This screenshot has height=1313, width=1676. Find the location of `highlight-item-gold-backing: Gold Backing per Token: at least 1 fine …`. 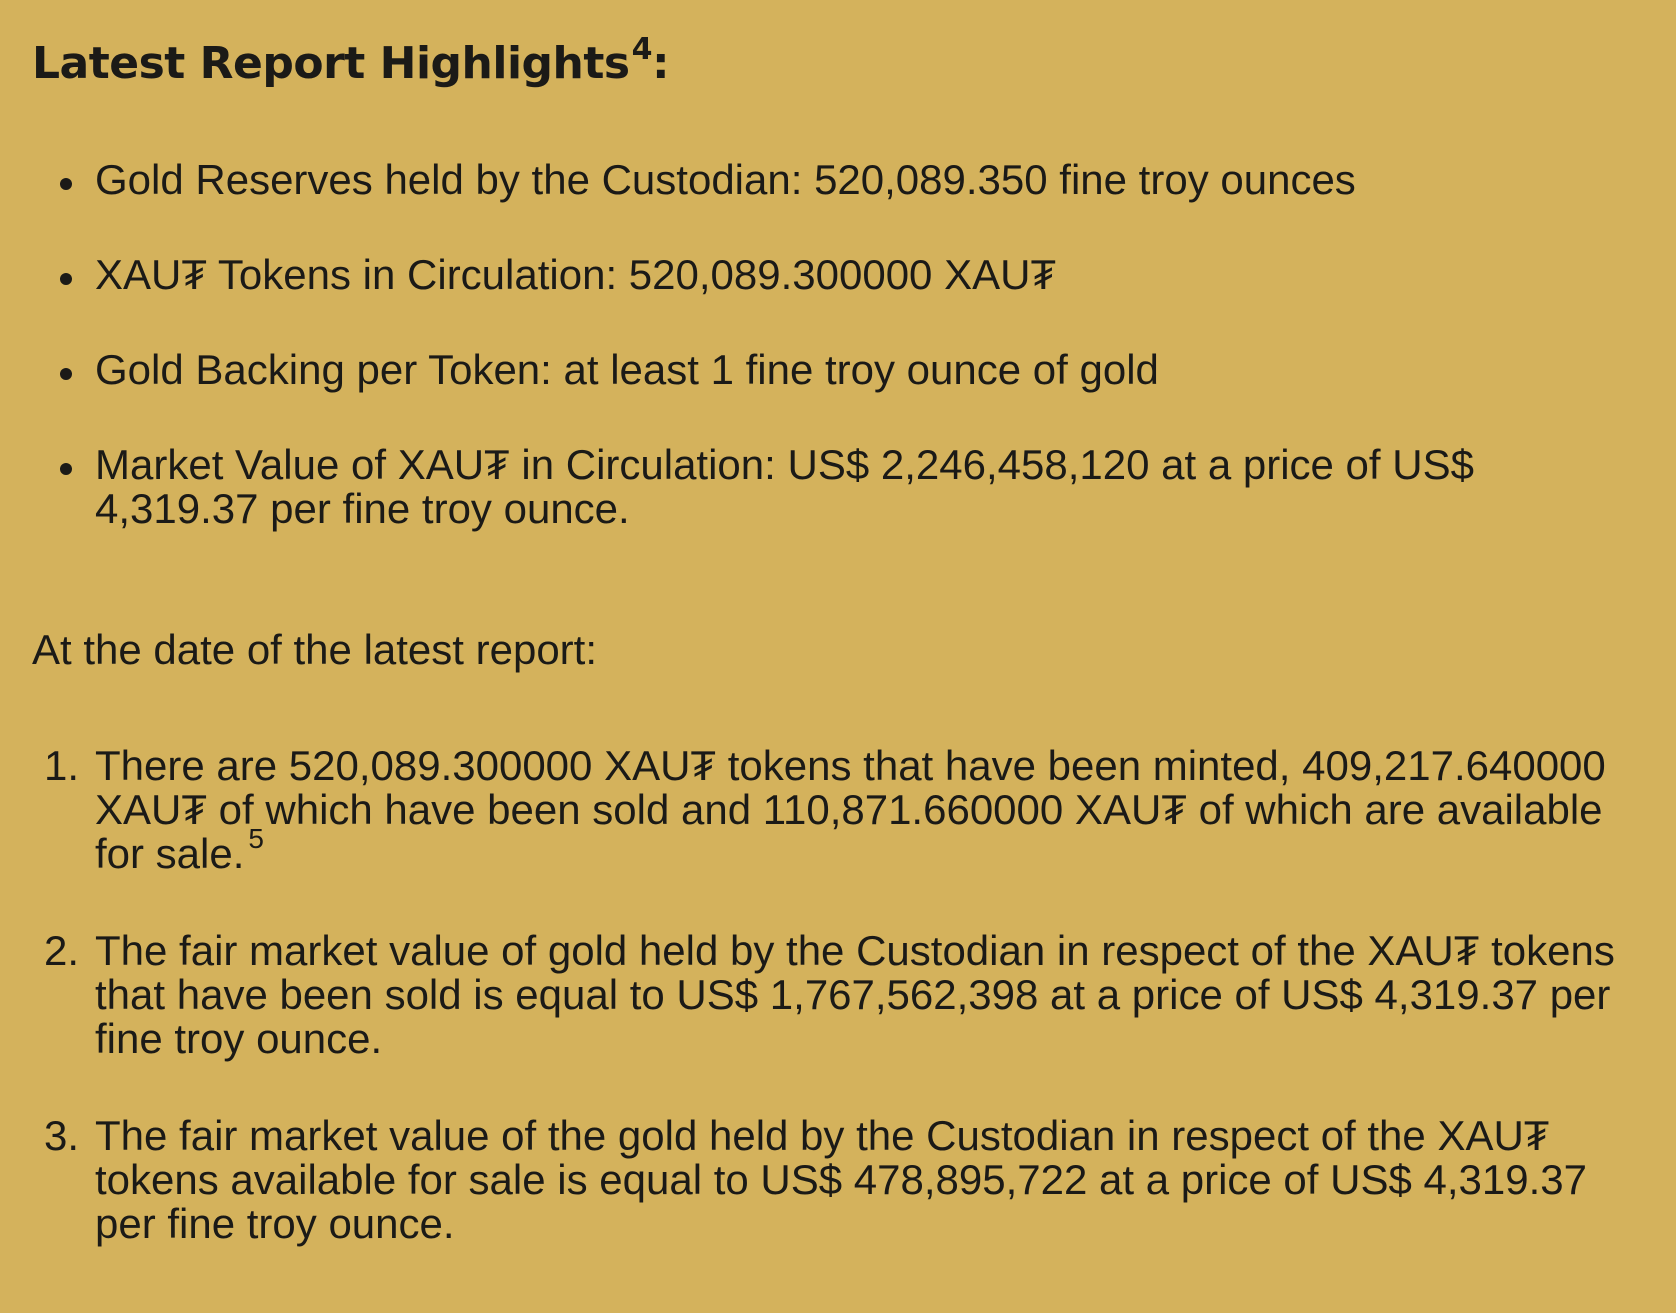

highlight-item-gold-backing: Gold Backing per Token: at least 1 fine … is located at coordinates (837, 370).